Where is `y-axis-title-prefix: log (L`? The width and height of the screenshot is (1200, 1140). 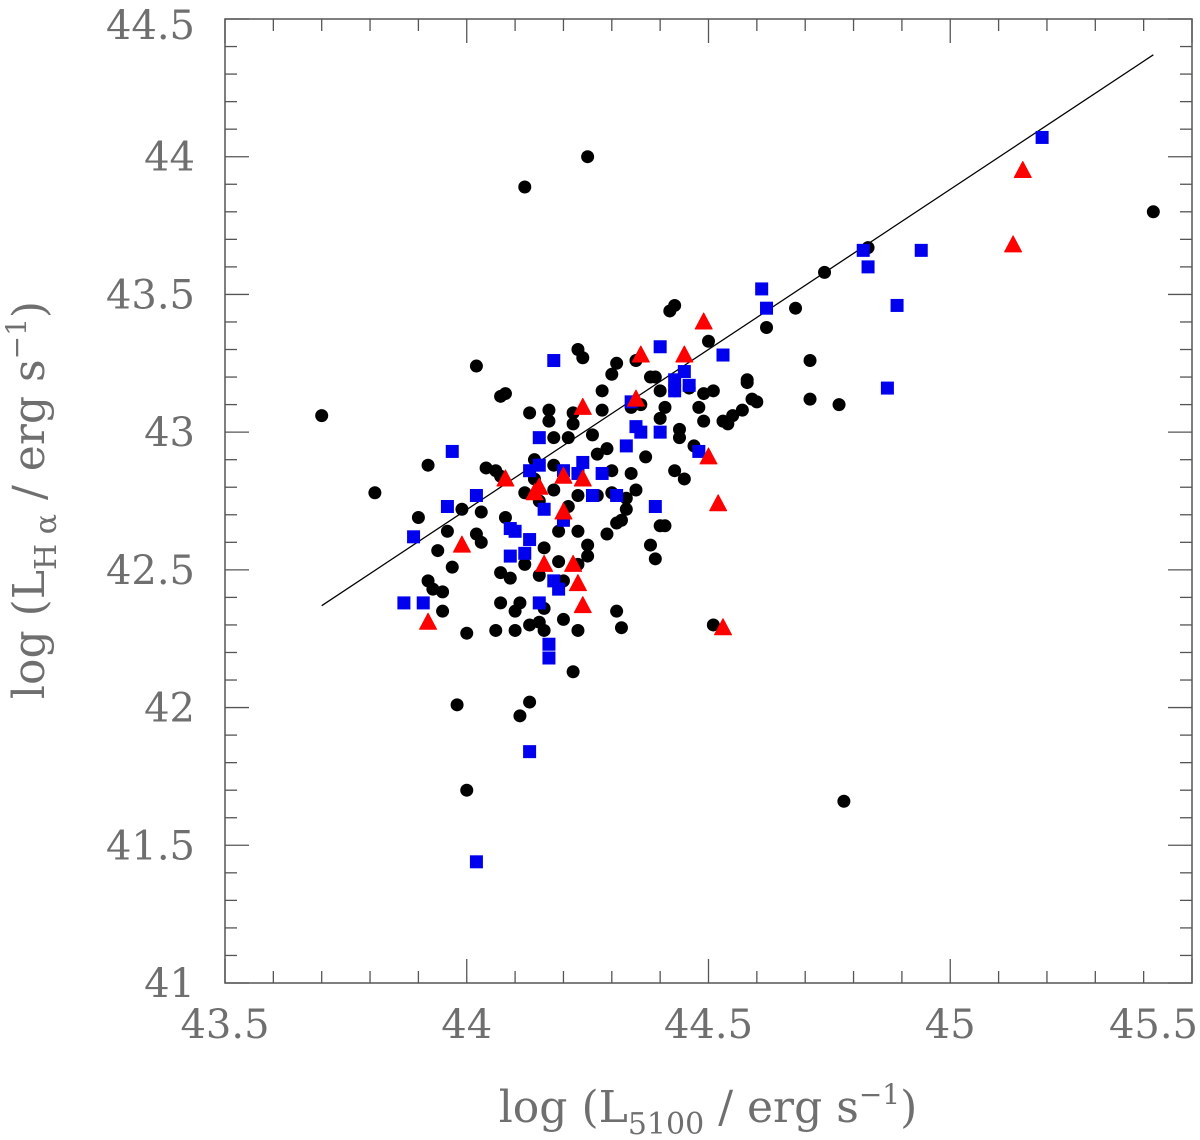 y-axis-title-prefix: log (L is located at coordinates (29, 634).